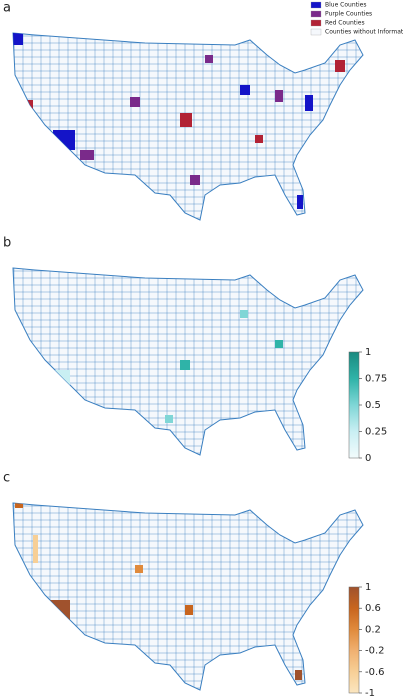 The height and width of the screenshot is (700, 403). What do you see at coordinates (7, 8) in the screenshot?
I see `panel-label: a` at bounding box center [7, 8].